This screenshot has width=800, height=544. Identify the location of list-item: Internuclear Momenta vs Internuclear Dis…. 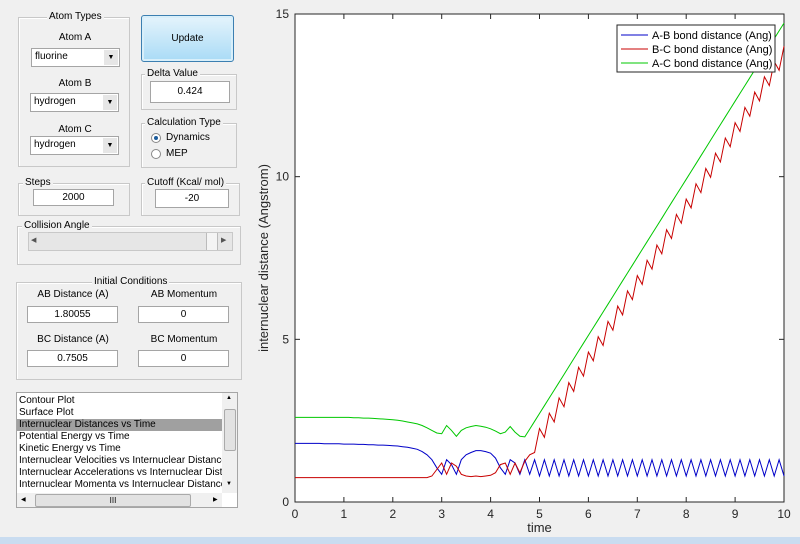
(123, 484).